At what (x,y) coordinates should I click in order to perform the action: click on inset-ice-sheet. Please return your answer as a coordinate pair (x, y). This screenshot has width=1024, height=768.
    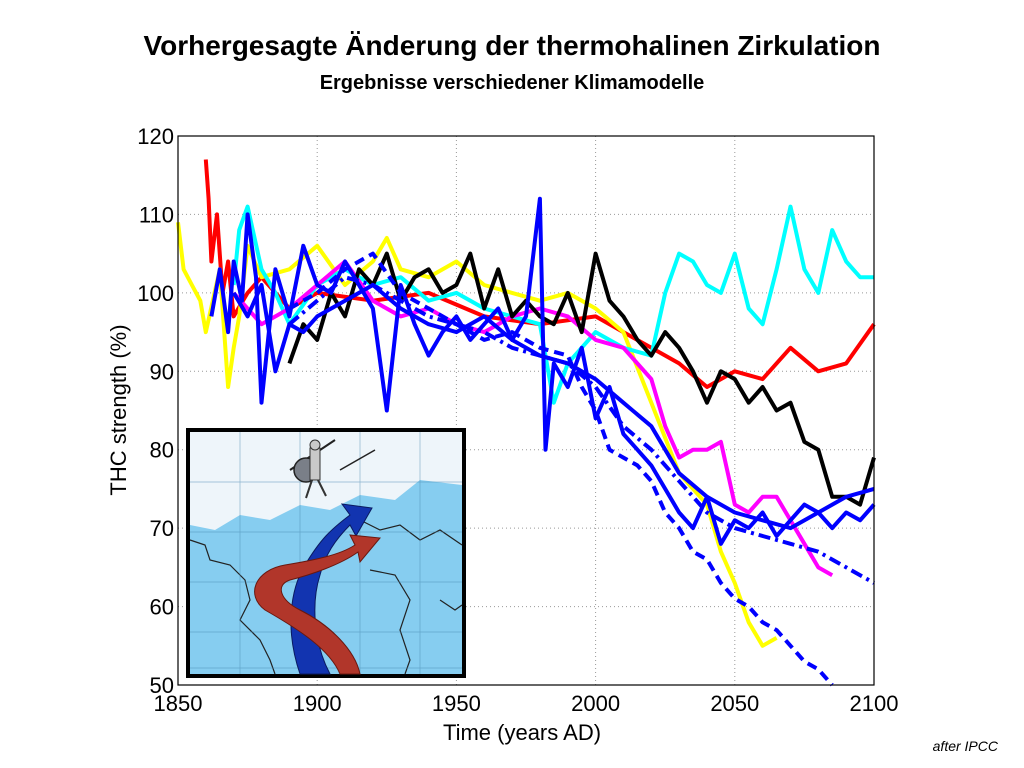
    Looking at the image, I should click on (326, 481).